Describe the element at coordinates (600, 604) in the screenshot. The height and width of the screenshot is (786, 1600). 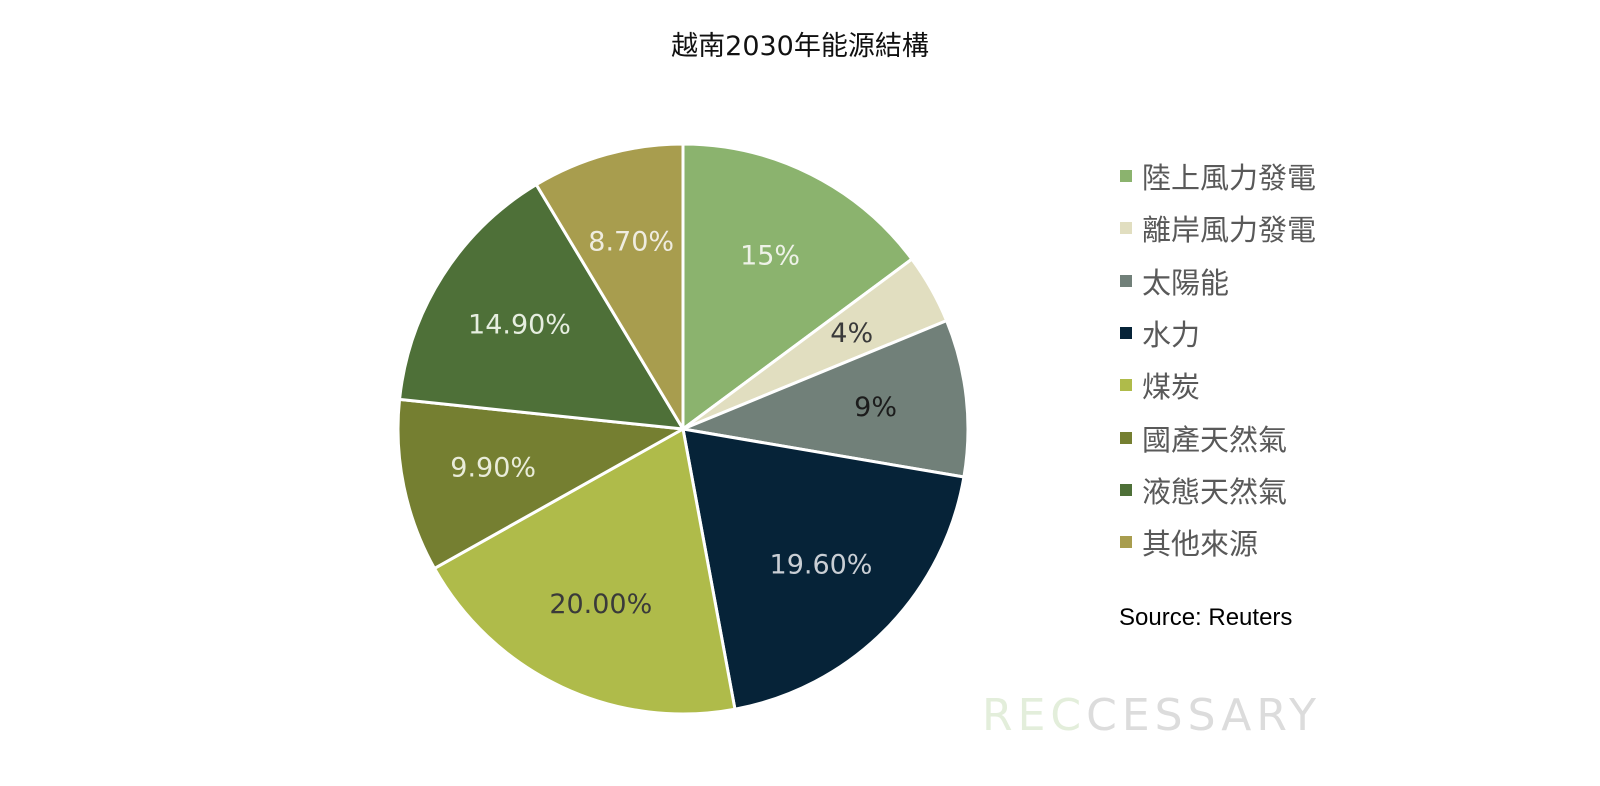
I see `data-label-5: 20.00%` at that location.